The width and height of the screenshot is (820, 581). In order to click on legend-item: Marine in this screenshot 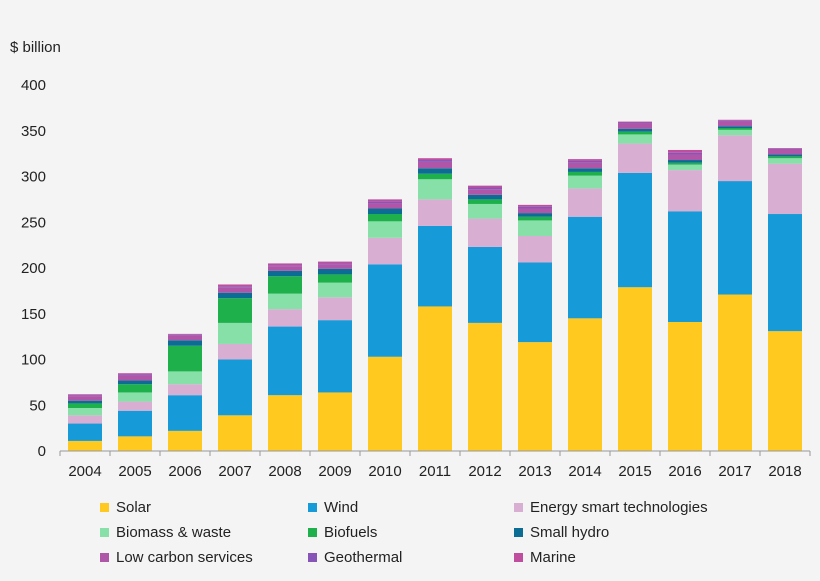, I will do `click(545, 557)`.